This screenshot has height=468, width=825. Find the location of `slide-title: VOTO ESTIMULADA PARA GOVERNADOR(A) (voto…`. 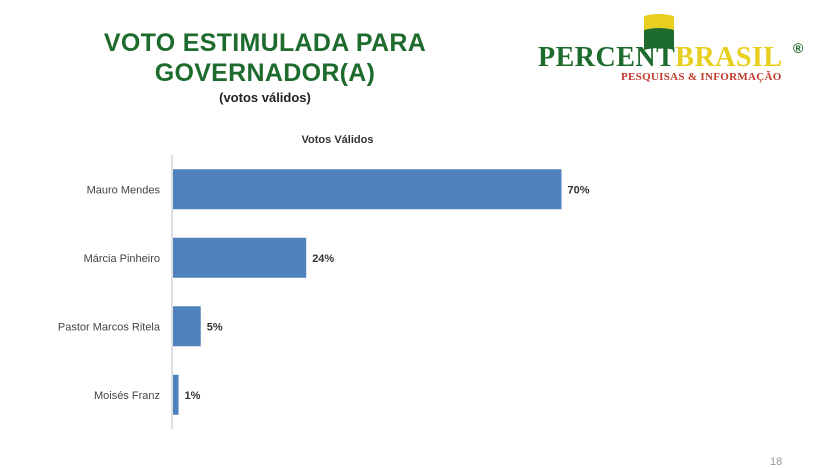

slide-title: VOTO ESTIMULADA PARA GOVERNADOR(A) (voto… is located at coordinates (265, 66).